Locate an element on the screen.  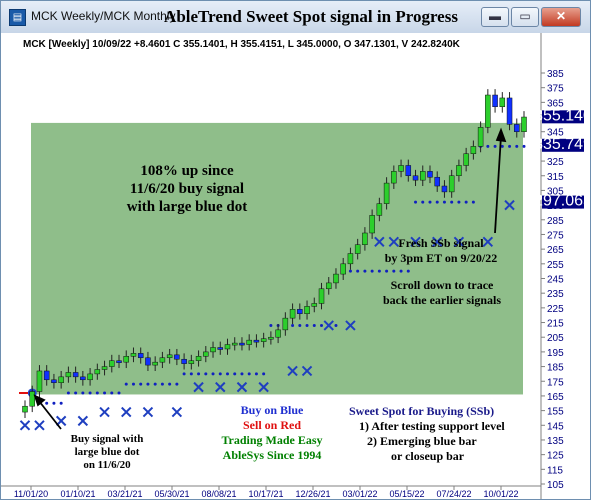
x-tick-label: 11/01/20 is located at coordinates (31, 494).